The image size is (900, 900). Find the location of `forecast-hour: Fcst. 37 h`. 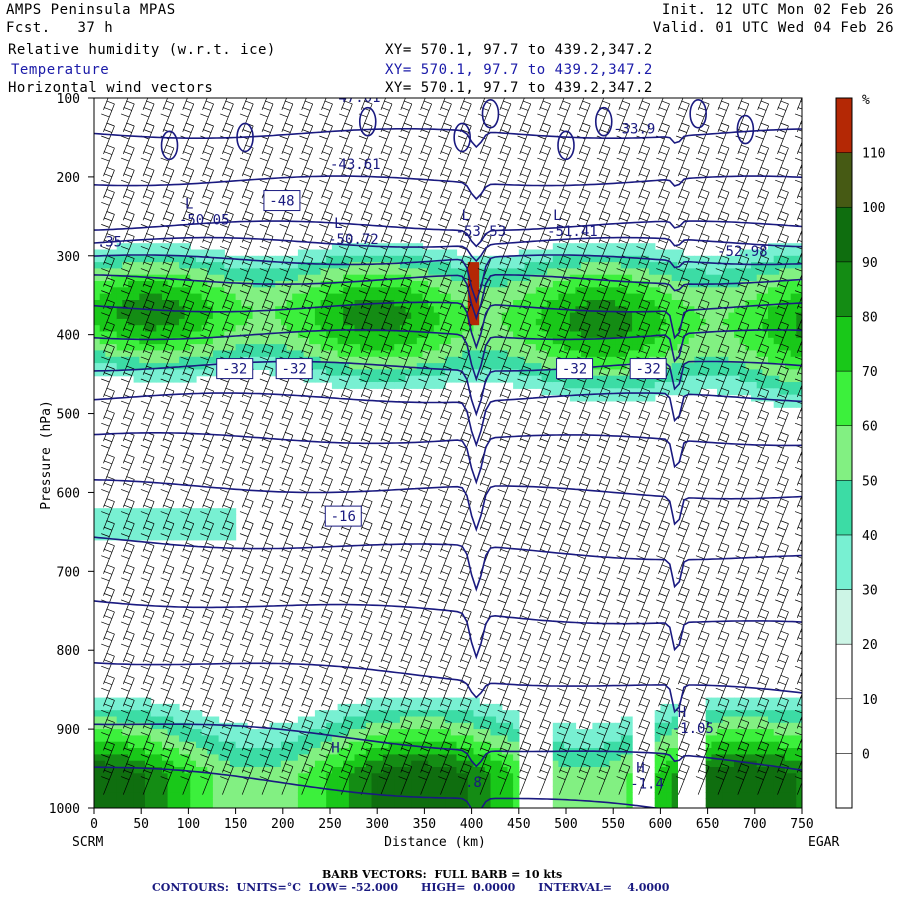

forecast-hour: Fcst. 37 h is located at coordinates (59, 28).